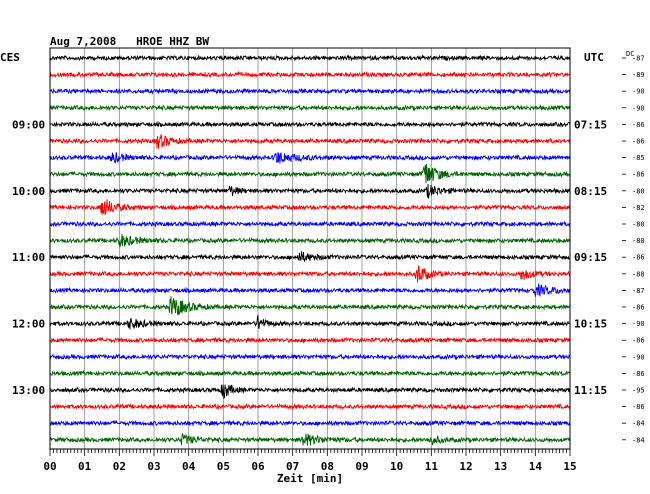 The image size is (650, 494). I want to click on dc-value: -85, so click(638, 158).